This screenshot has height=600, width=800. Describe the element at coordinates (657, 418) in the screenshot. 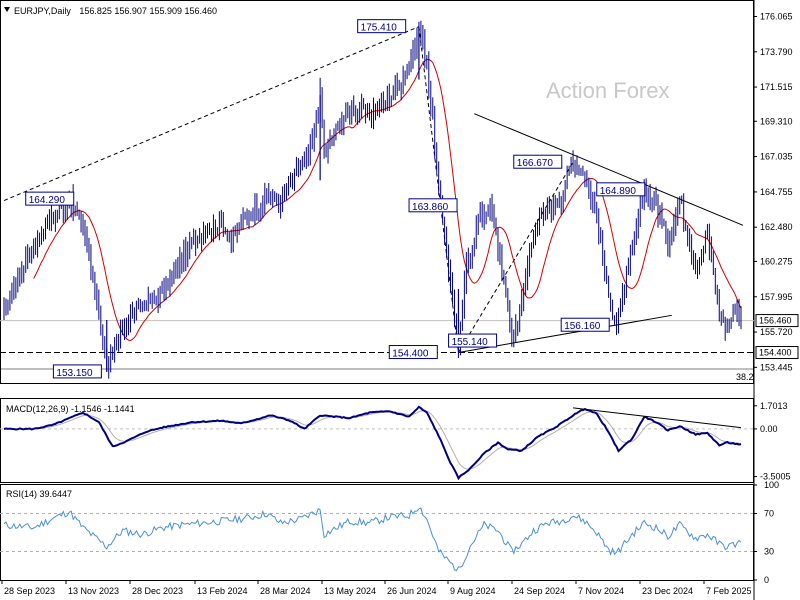

I see `macd-trendline` at that location.